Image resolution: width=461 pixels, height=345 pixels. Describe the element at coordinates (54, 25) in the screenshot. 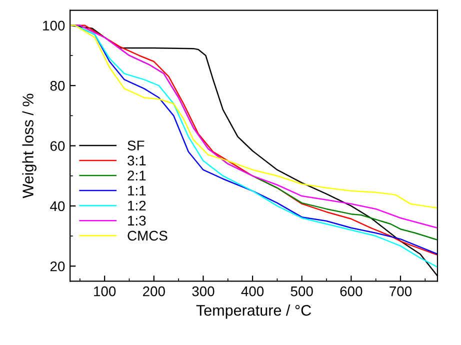

I see `y-tick-label: 100` at that location.